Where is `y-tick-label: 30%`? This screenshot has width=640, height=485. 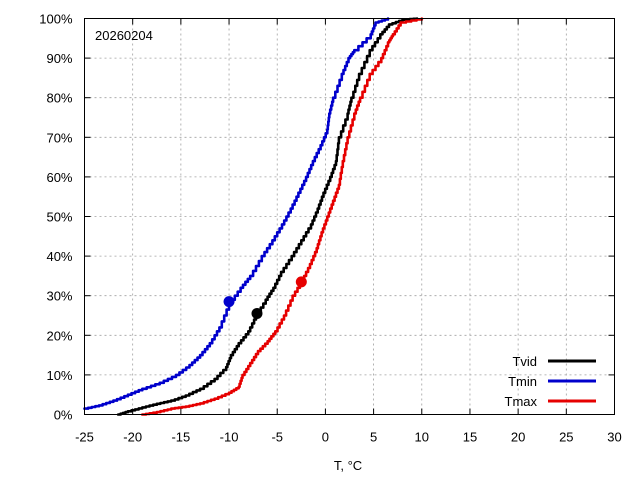 y-tick-label: 30% is located at coordinates (59, 296).